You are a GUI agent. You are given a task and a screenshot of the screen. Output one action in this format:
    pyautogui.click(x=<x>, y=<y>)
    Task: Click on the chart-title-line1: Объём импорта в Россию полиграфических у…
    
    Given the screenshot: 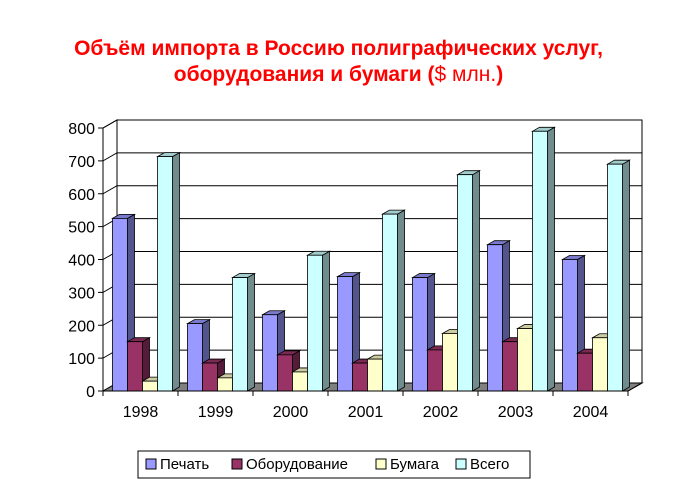 What is the action you would take?
    pyautogui.click(x=338, y=48)
    